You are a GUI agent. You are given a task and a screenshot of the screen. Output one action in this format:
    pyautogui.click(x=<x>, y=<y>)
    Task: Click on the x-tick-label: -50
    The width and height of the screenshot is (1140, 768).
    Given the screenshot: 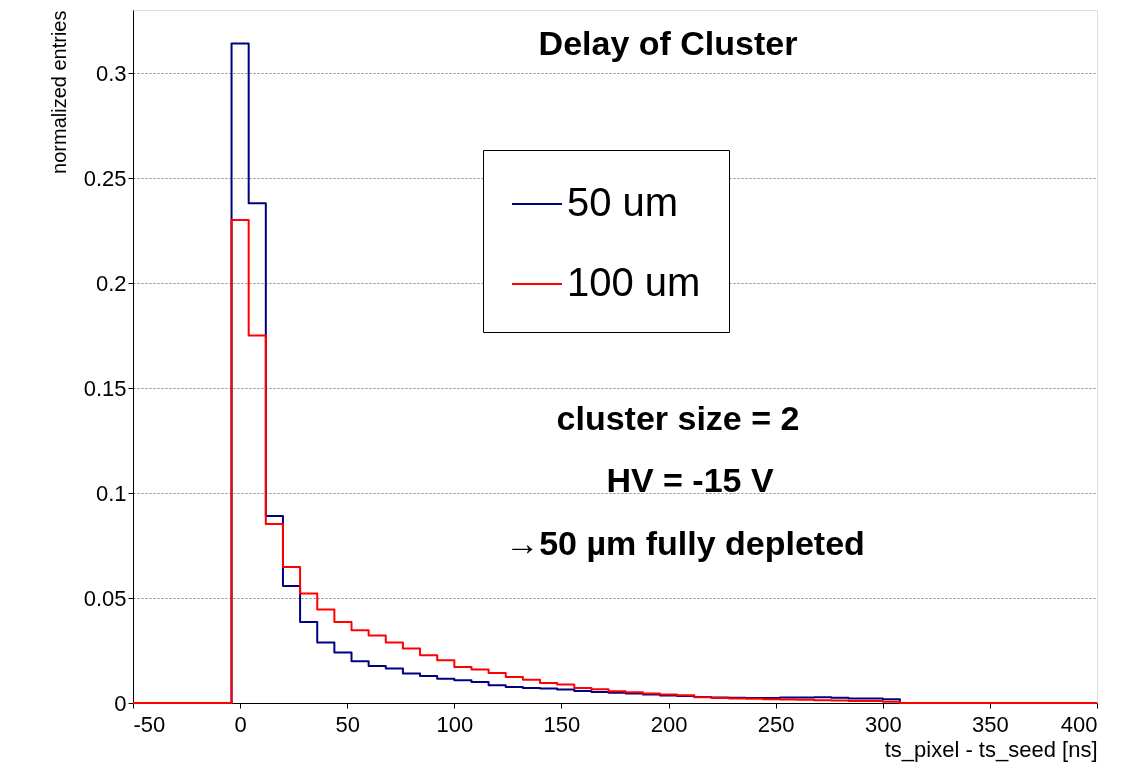 What is the action you would take?
    pyautogui.click(x=149, y=724)
    